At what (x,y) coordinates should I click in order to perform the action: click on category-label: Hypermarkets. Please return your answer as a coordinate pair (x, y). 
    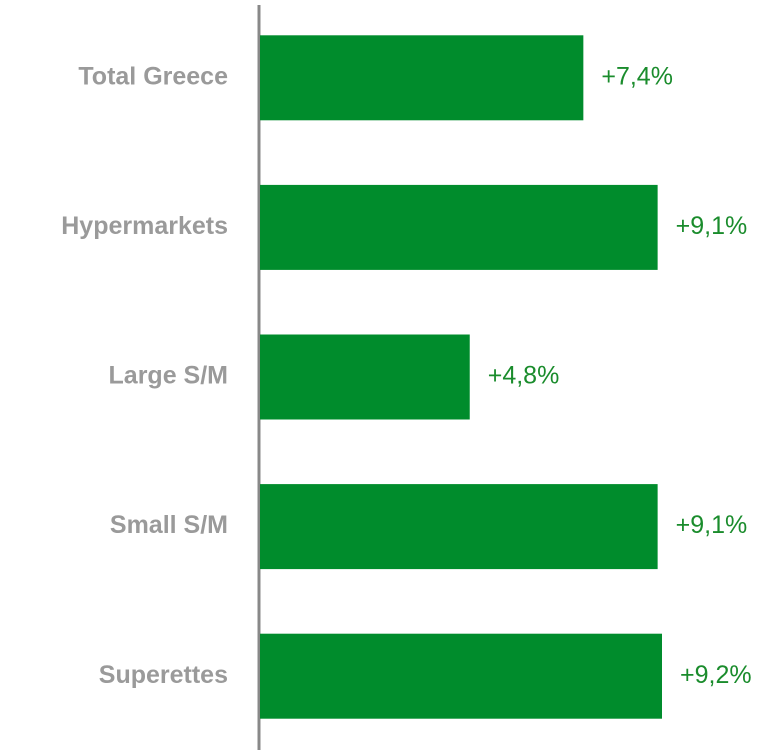
    Looking at the image, I should click on (144, 226).